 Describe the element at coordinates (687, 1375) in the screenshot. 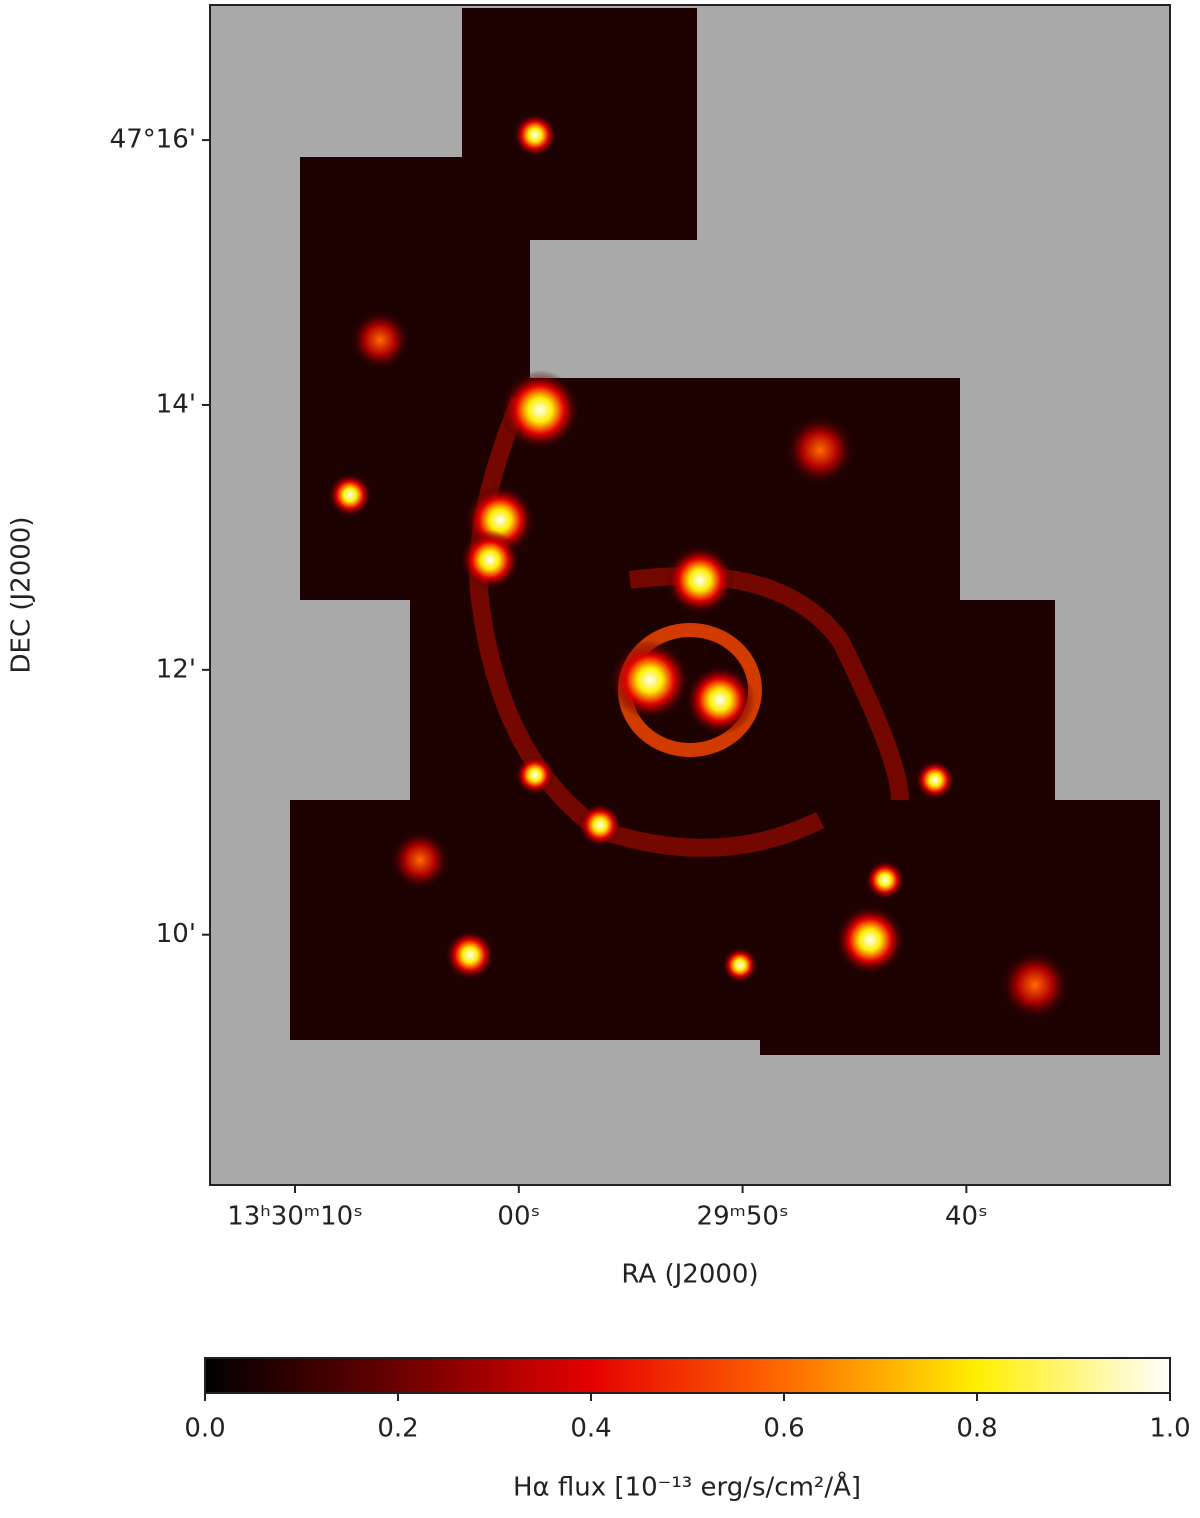

I see `colorbar` at that location.